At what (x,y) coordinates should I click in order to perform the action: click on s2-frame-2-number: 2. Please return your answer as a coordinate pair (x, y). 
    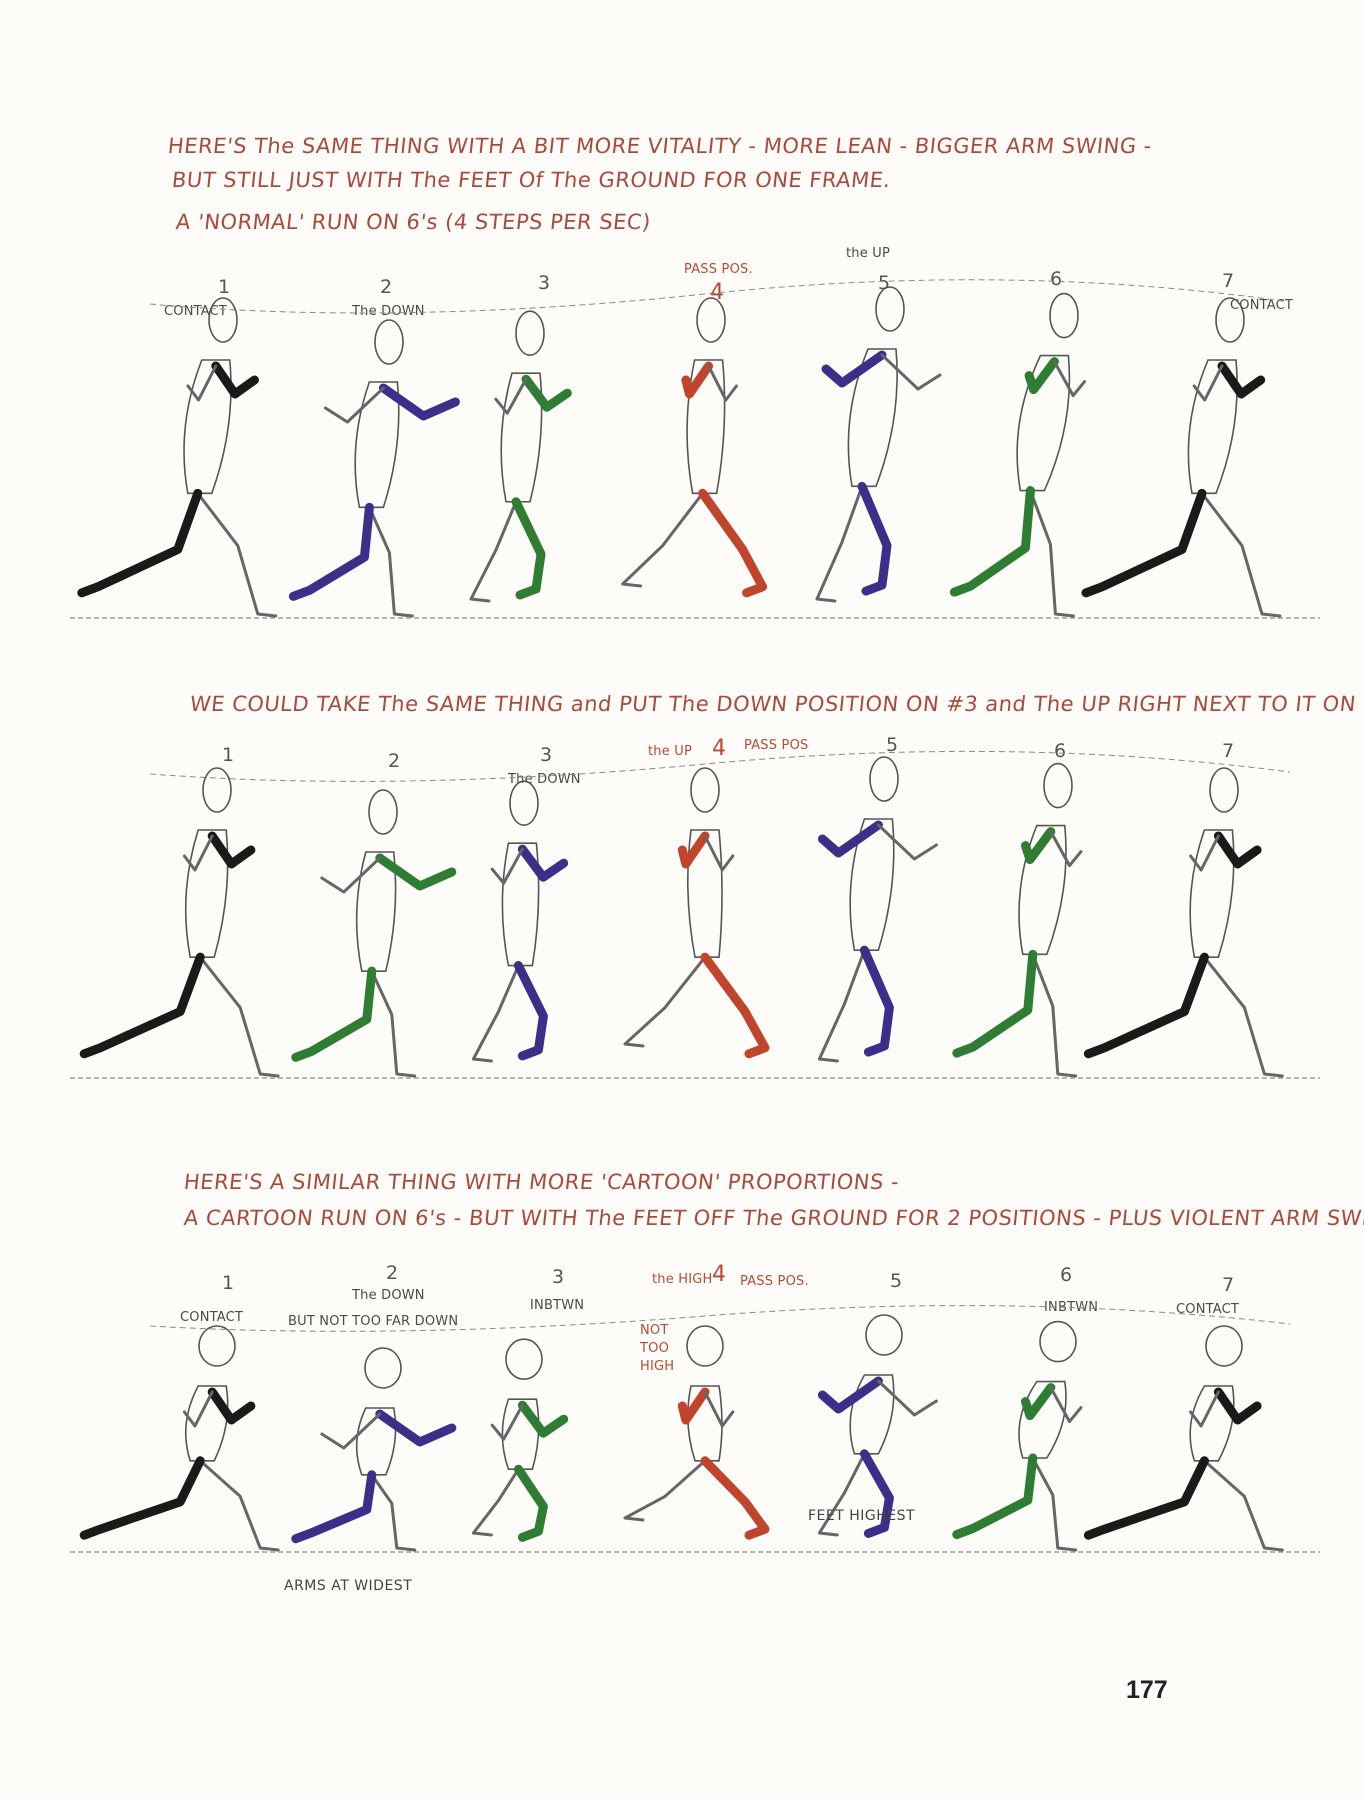
    Looking at the image, I should click on (394, 761).